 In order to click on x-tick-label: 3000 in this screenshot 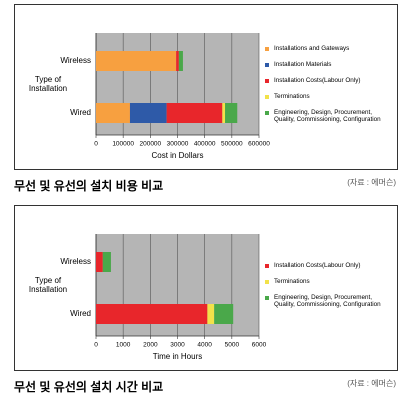, I will do `click(177, 345)`.